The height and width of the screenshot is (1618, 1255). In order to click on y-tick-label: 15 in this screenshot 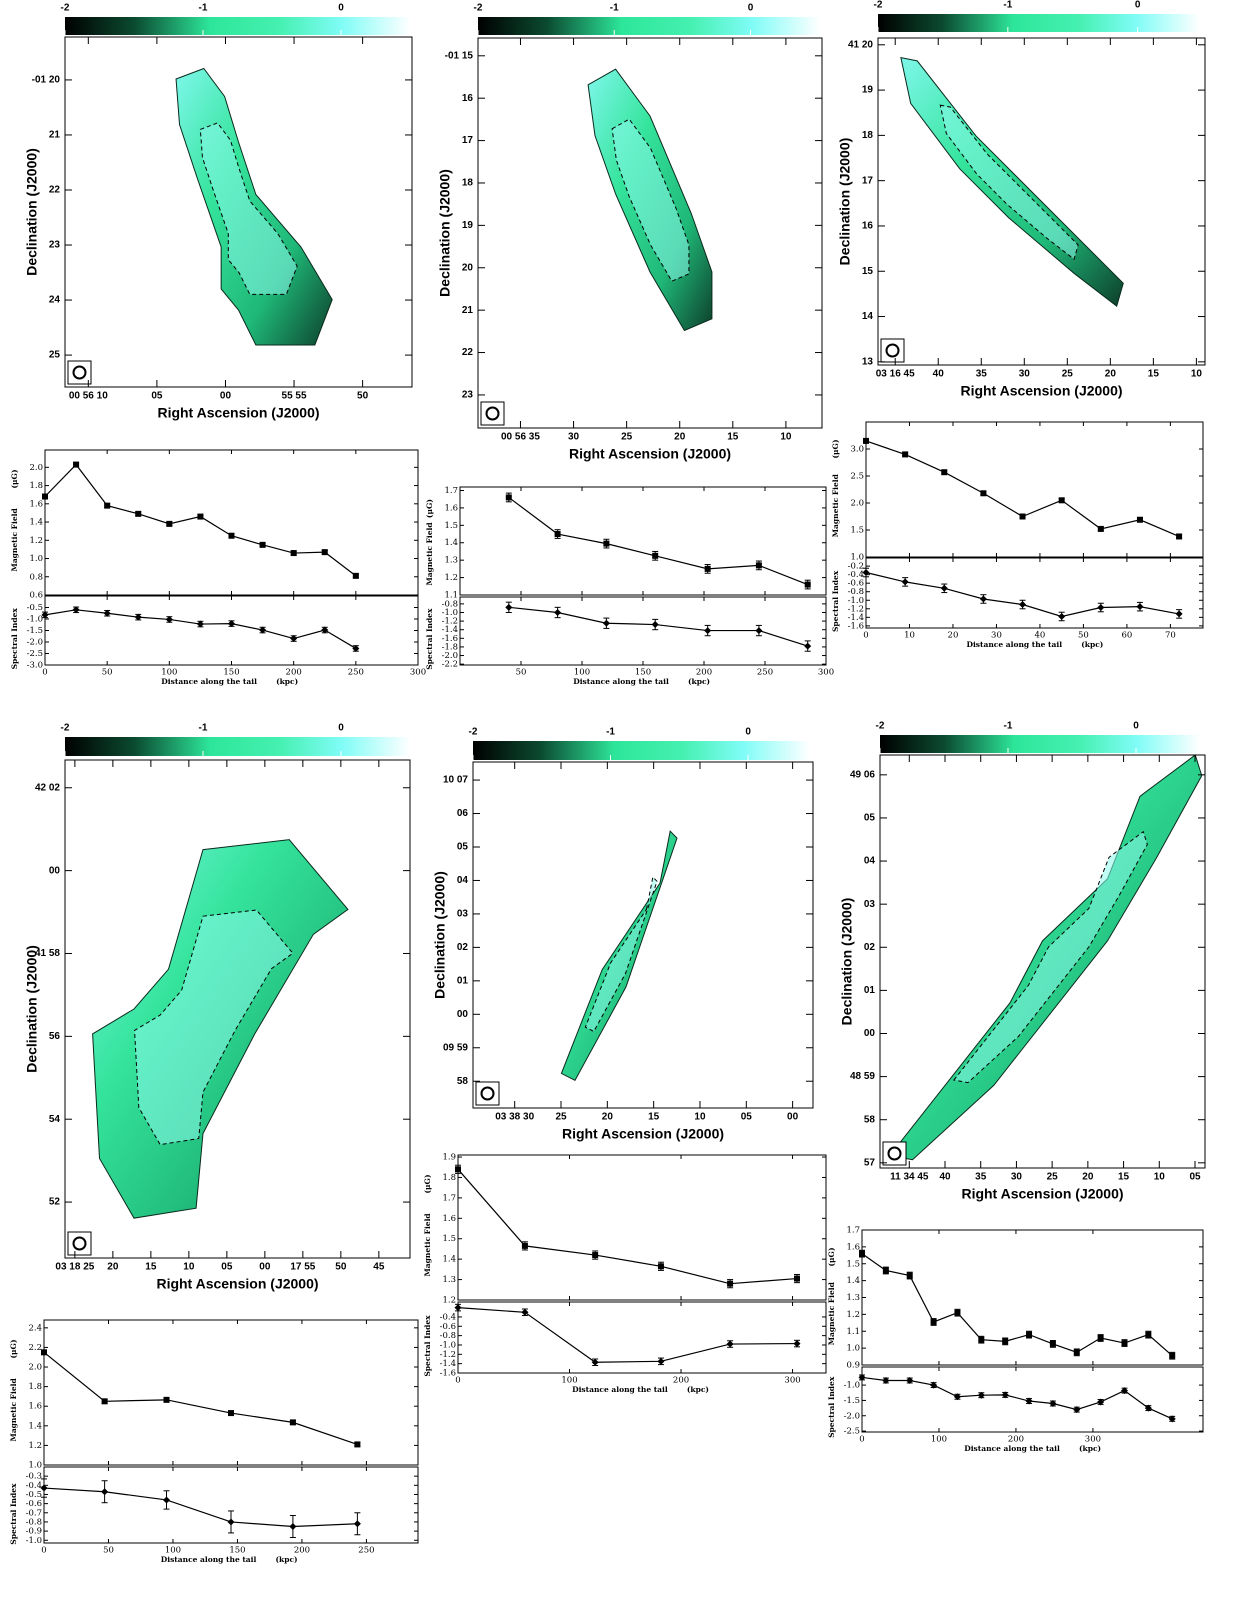, I will do `click(868, 271)`.